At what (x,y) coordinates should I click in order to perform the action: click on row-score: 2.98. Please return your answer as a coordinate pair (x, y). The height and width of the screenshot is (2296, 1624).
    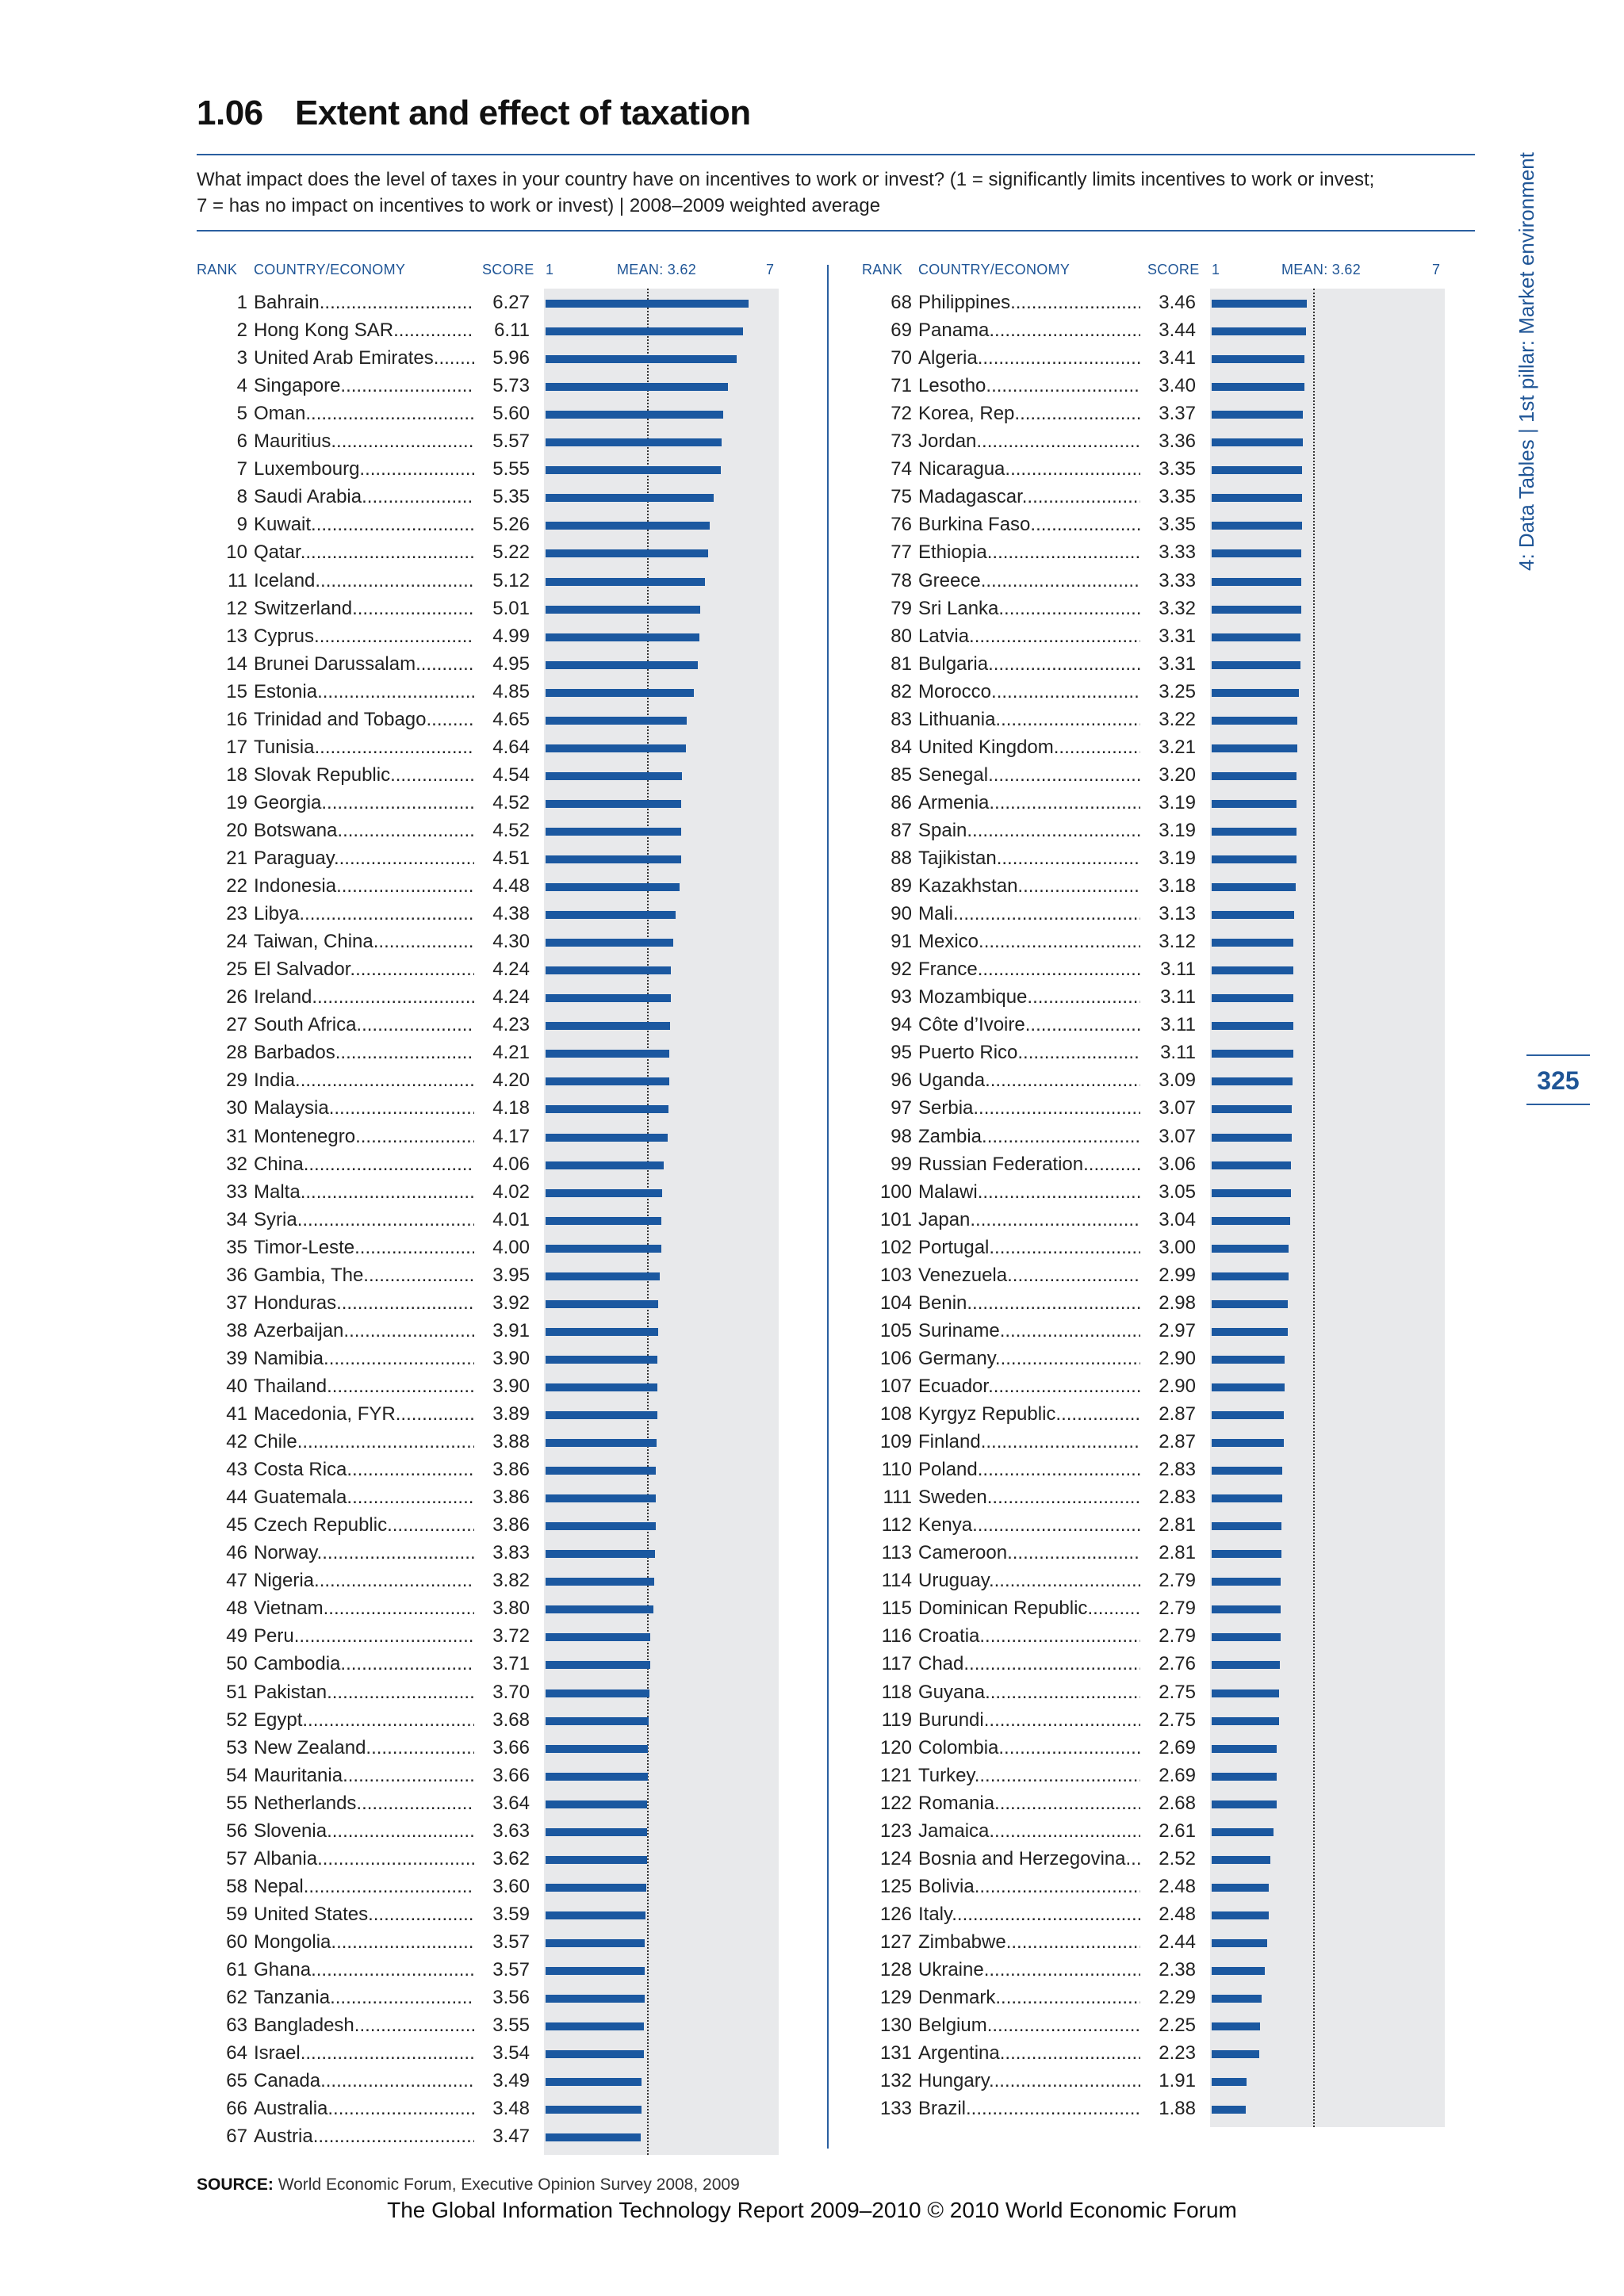
    Looking at the image, I should click on (1177, 1303).